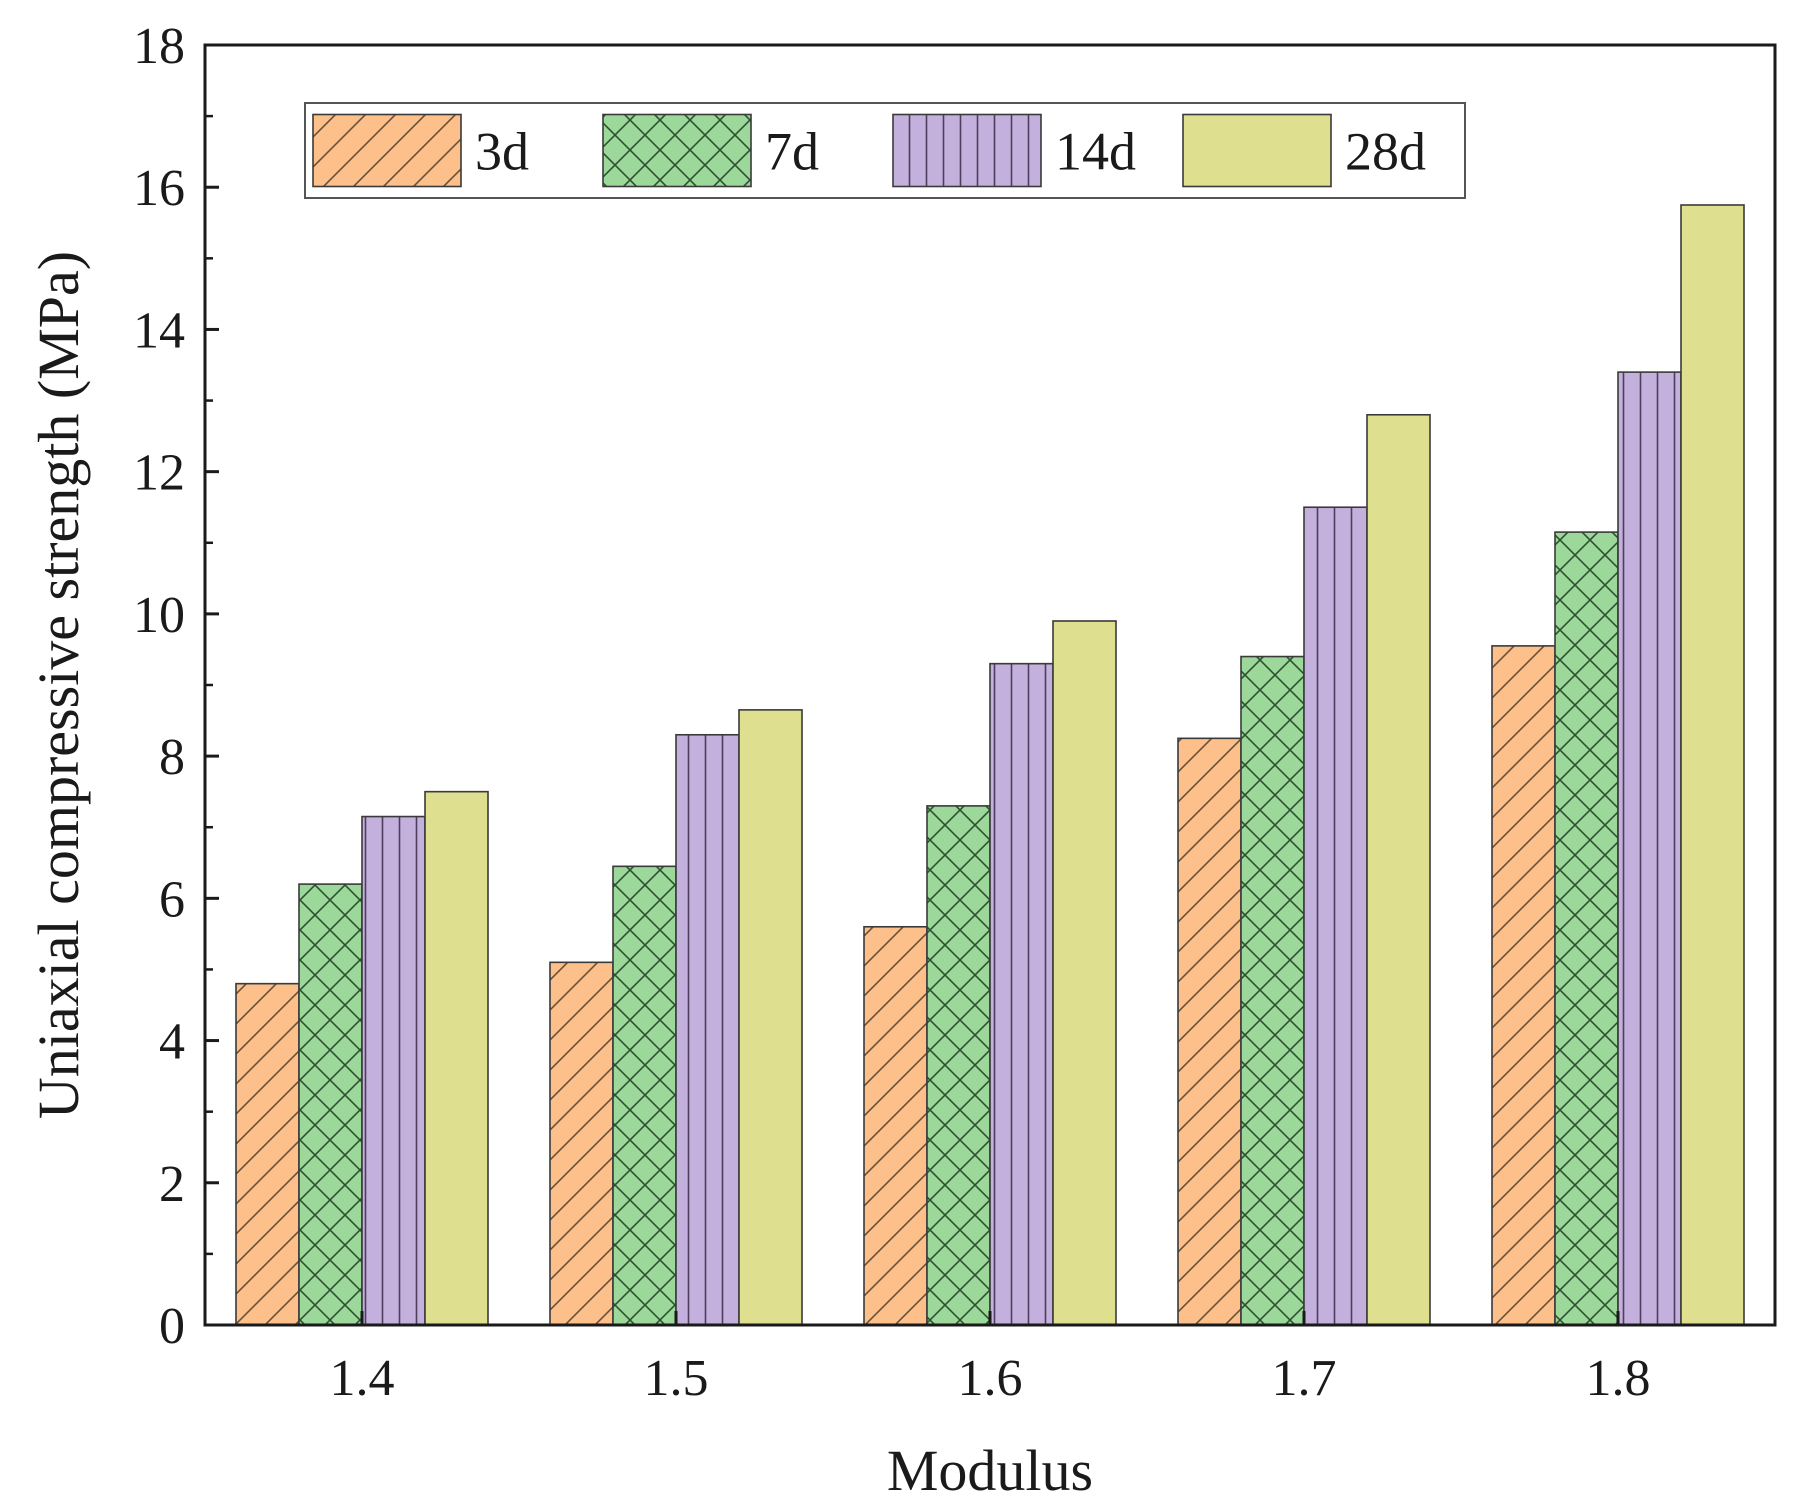 The image size is (1815, 1507). Describe the element at coordinates (1618, 1378) in the screenshot. I see `x-tick-label: 1.8` at that location.